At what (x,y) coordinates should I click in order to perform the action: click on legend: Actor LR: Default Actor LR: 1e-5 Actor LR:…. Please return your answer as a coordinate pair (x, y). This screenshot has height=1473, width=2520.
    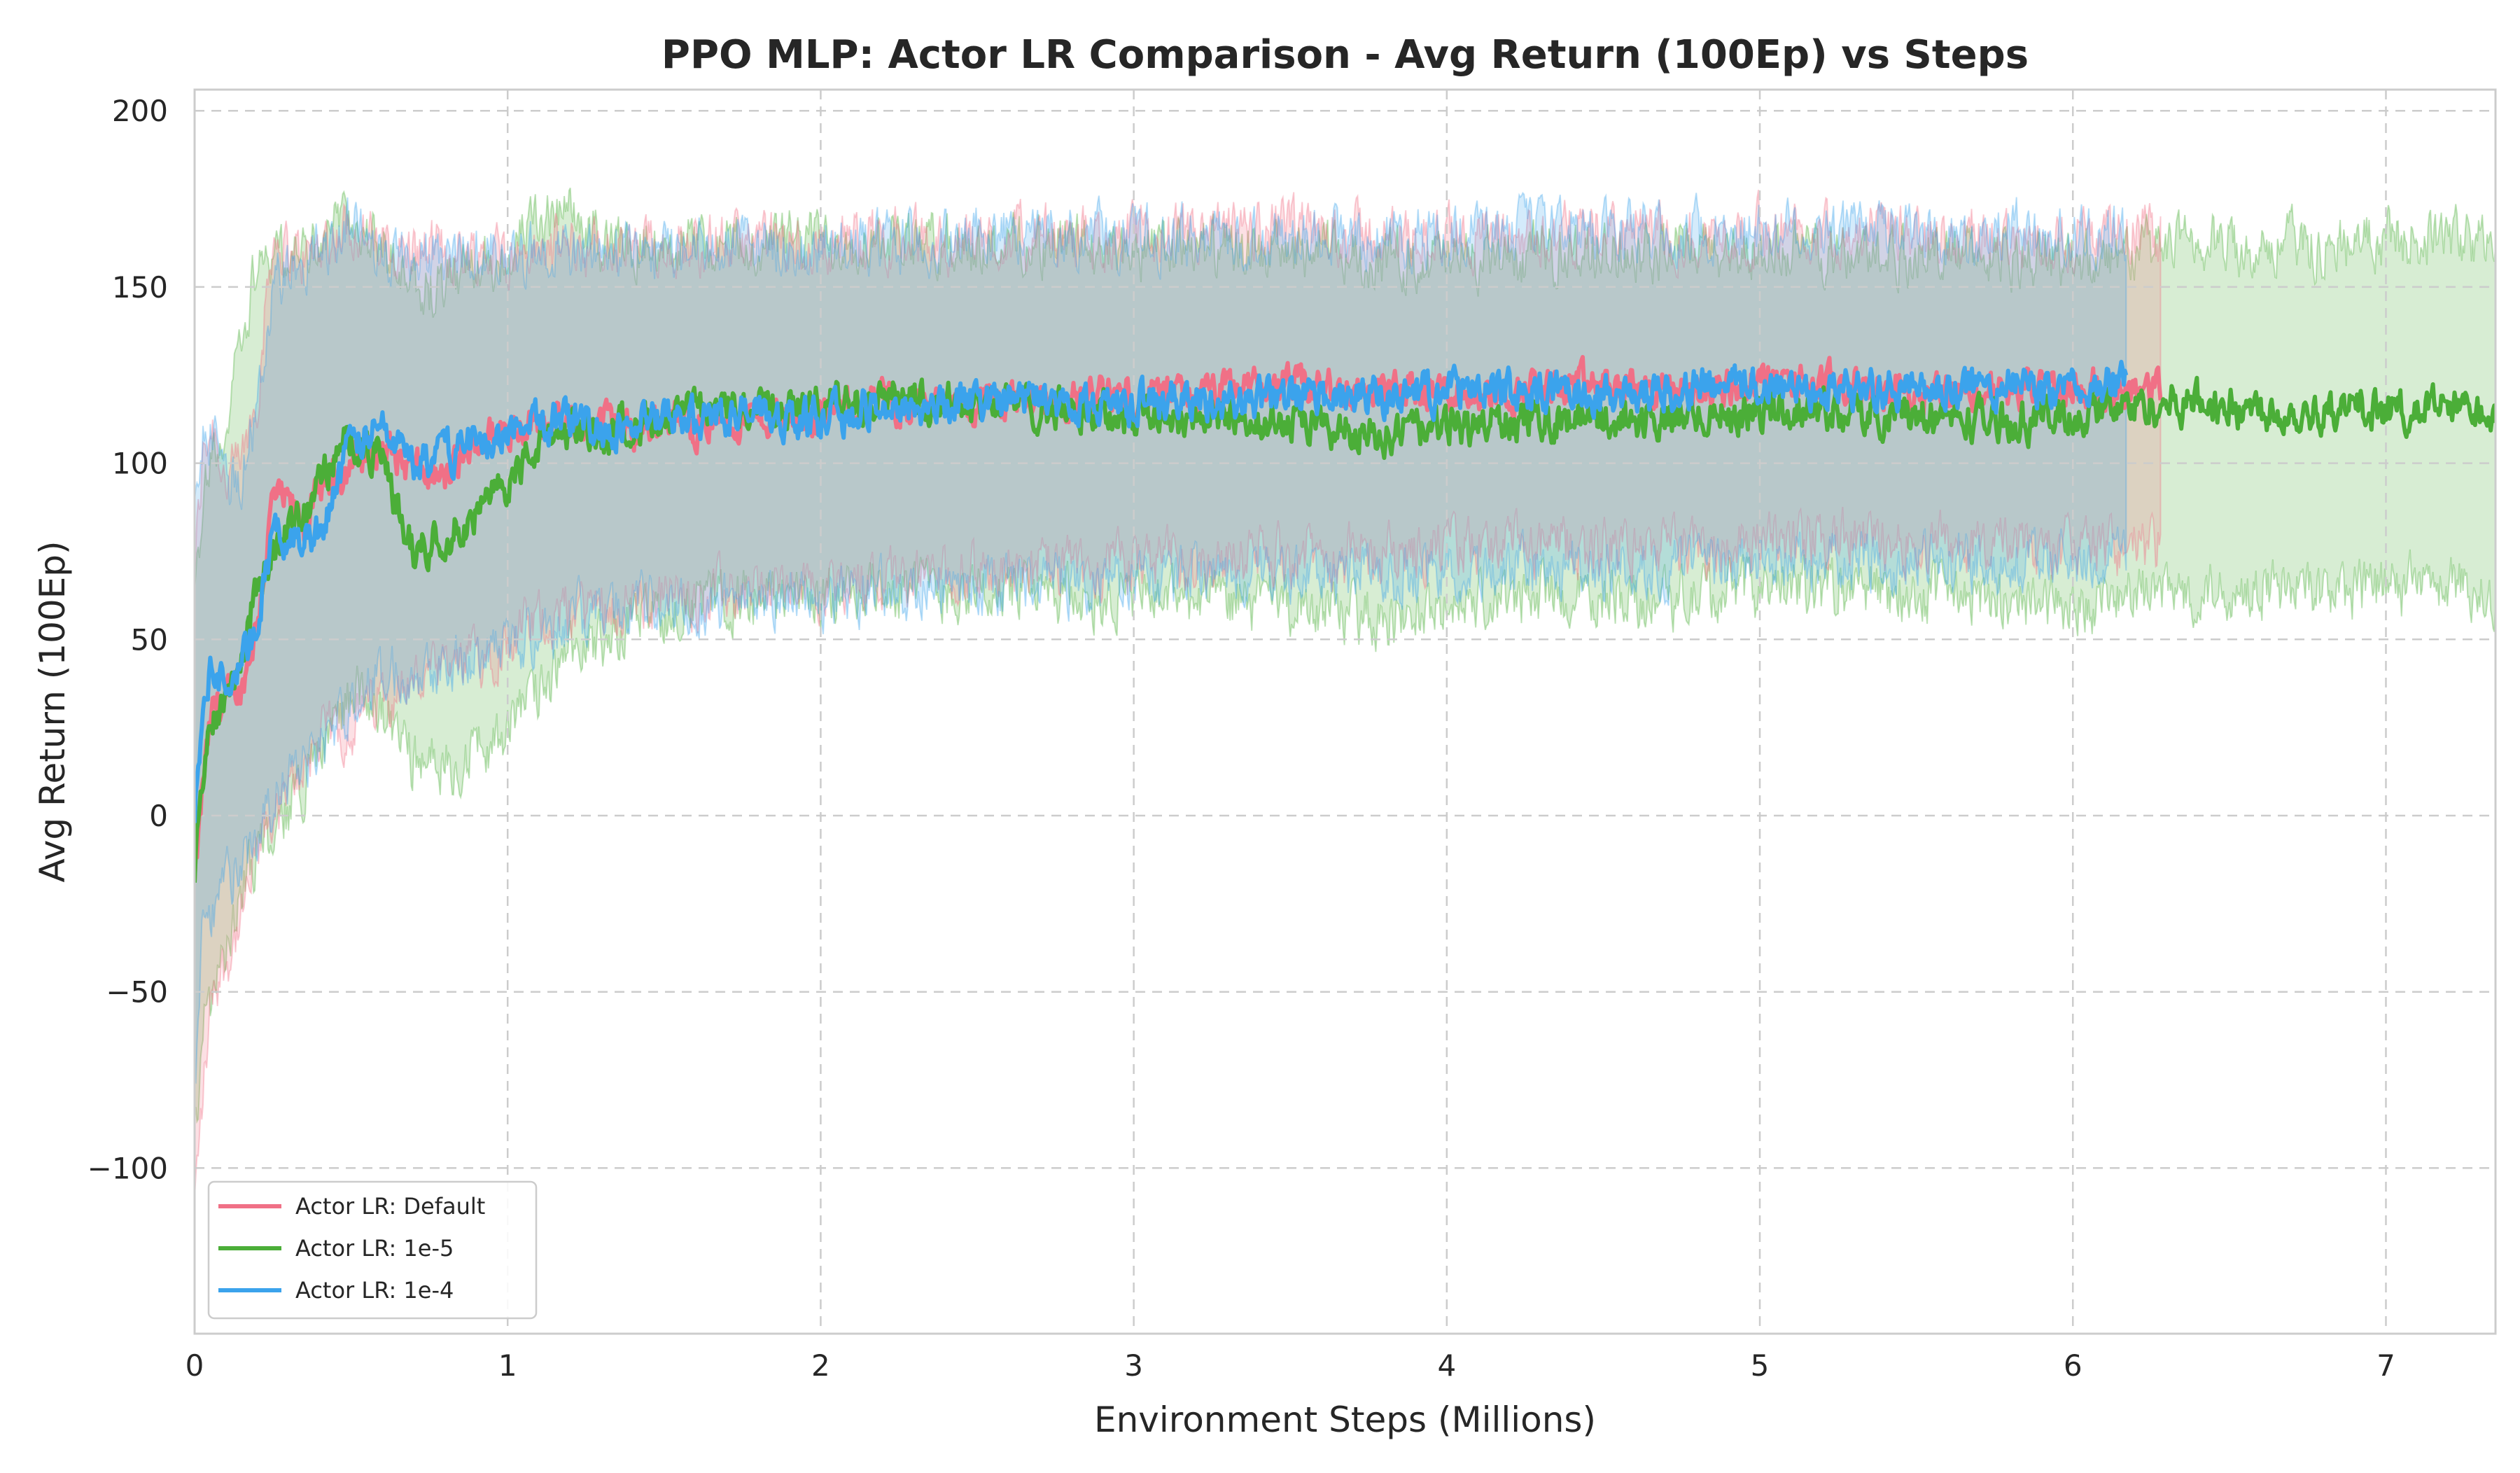
    Looking at the image, I should click on (372, 1250).